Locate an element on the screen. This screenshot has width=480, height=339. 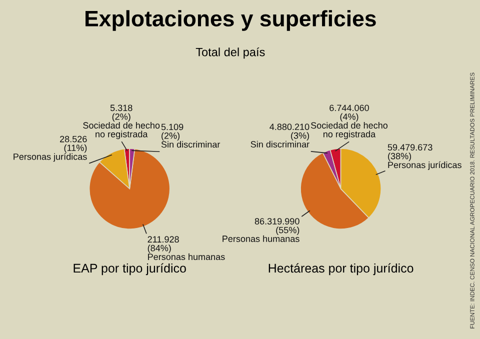
text: EAP por tipo jurídico is located at coordinates (130, 269).